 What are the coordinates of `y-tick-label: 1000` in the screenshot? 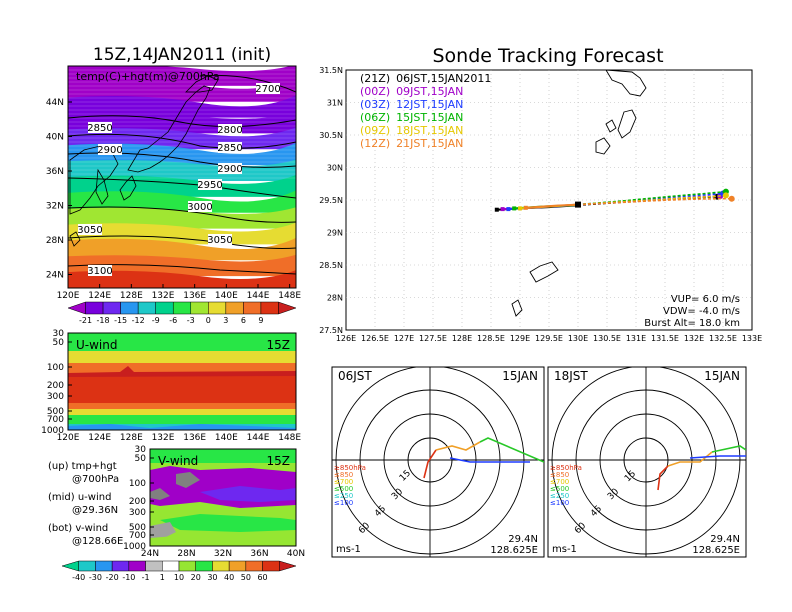 It's located at (52, 431).